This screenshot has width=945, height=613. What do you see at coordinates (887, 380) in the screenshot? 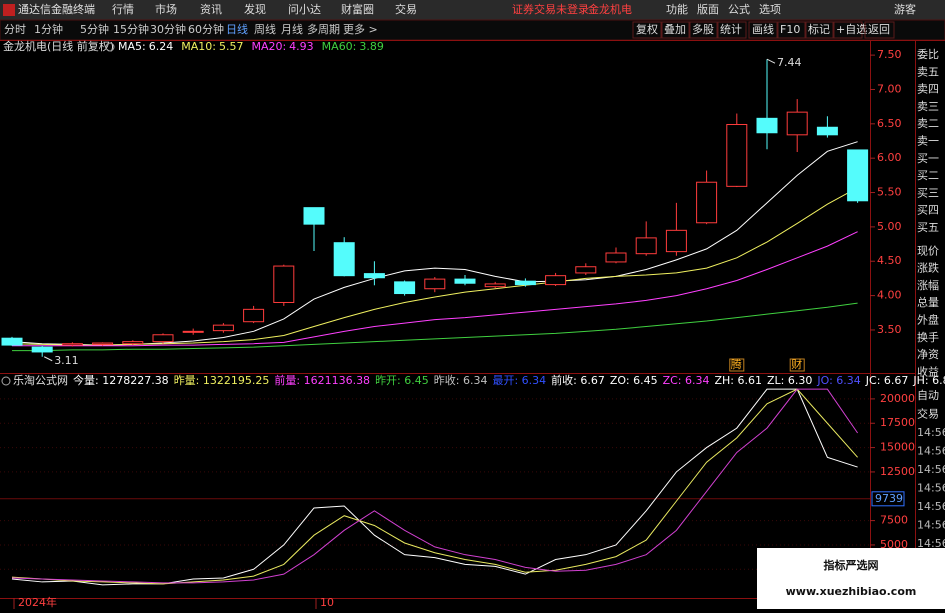
I see `indicator-field: JC: 6.67` at bounding box center [887, 380].